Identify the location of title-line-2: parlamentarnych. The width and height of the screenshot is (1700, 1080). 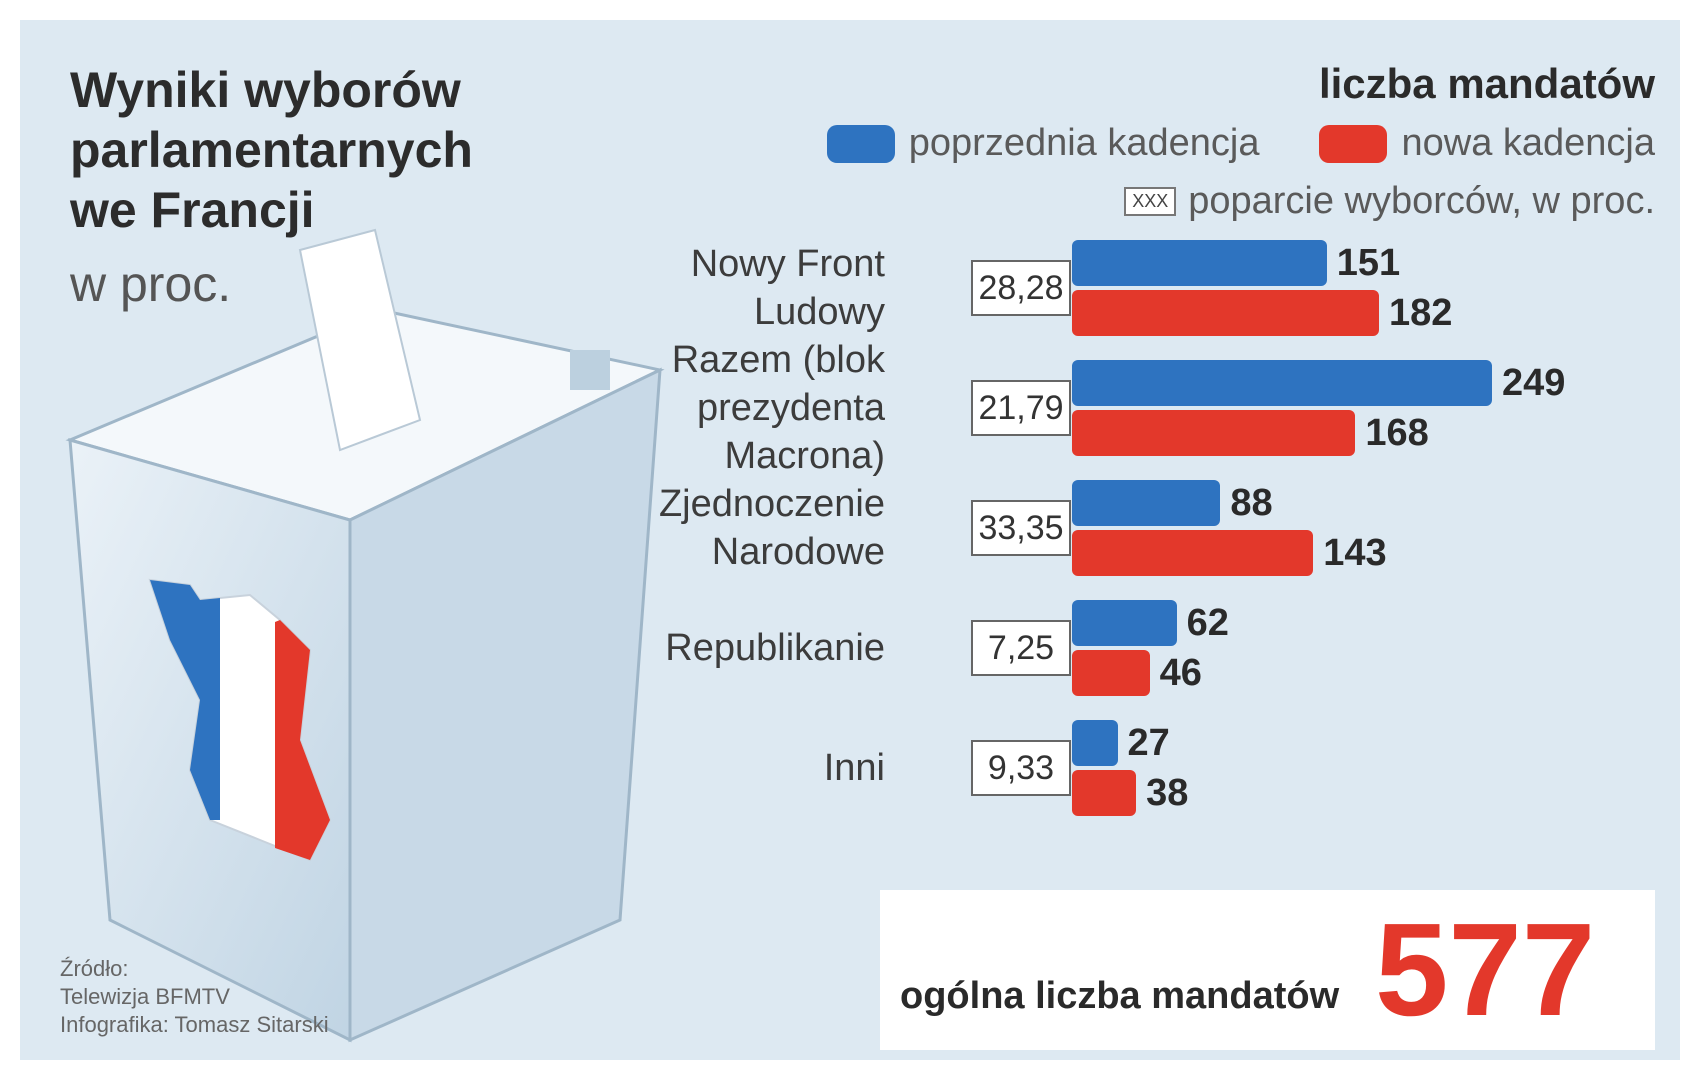
(271, 150).